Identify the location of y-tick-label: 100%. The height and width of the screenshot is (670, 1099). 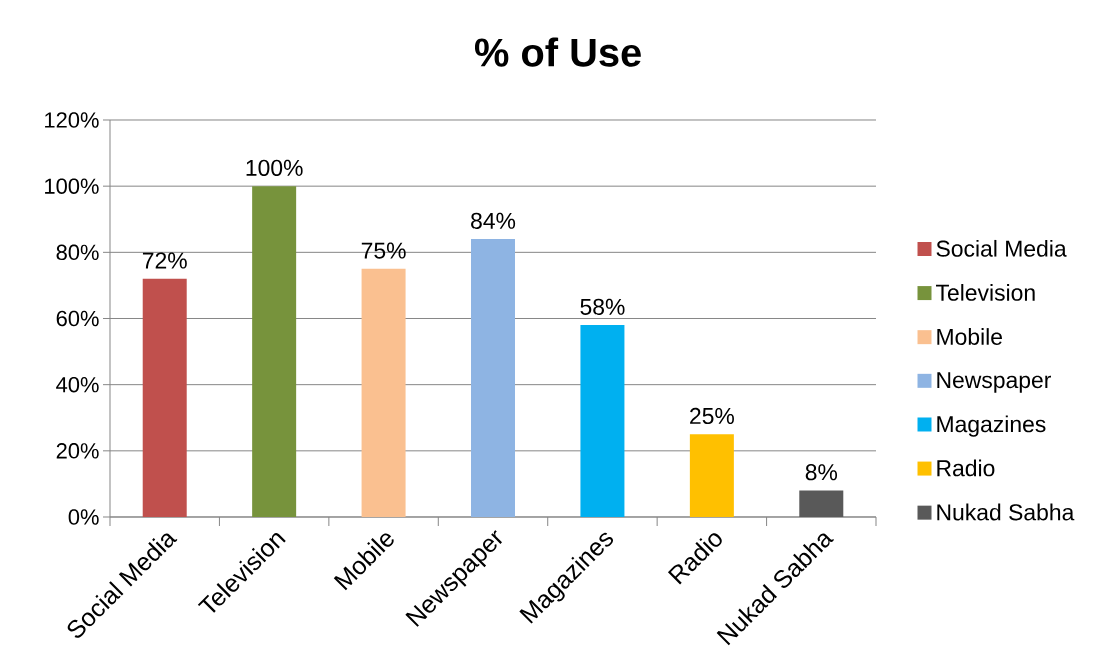
(72, 186).